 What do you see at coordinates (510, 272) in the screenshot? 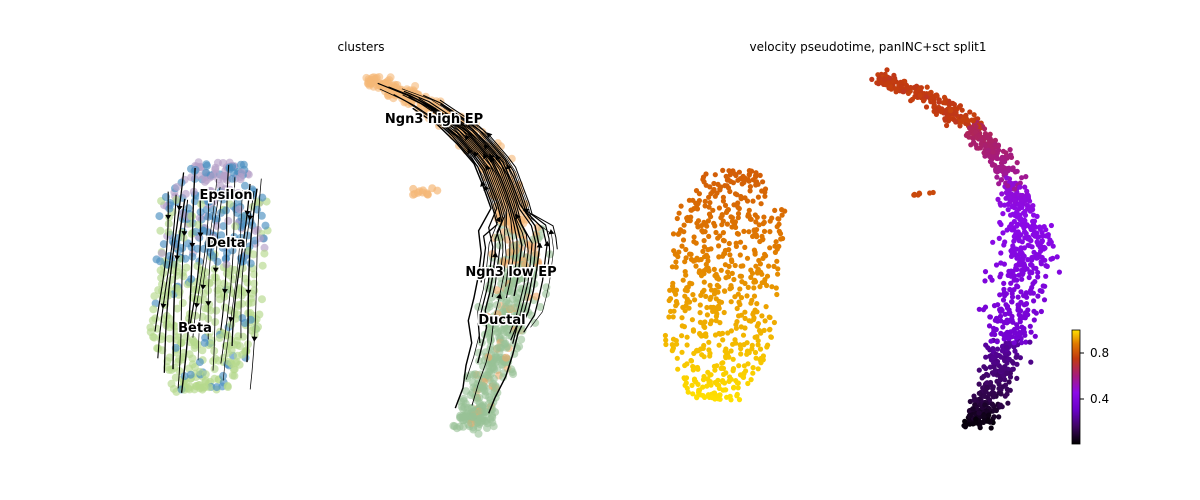
I see `cluster-label-ngn3-low-ep: Ngn3 low EP` at bounding box center [510, 272].